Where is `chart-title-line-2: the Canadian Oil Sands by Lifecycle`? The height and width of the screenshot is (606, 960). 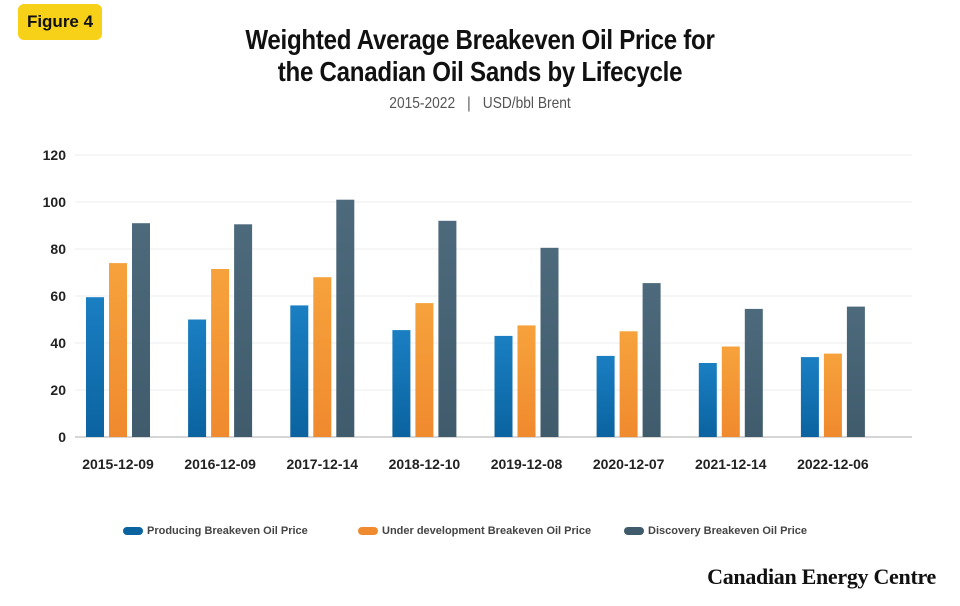
chart-title-line-2: the Canadian Oil Sands by Lifecycle is located at coordinates (480, 71).